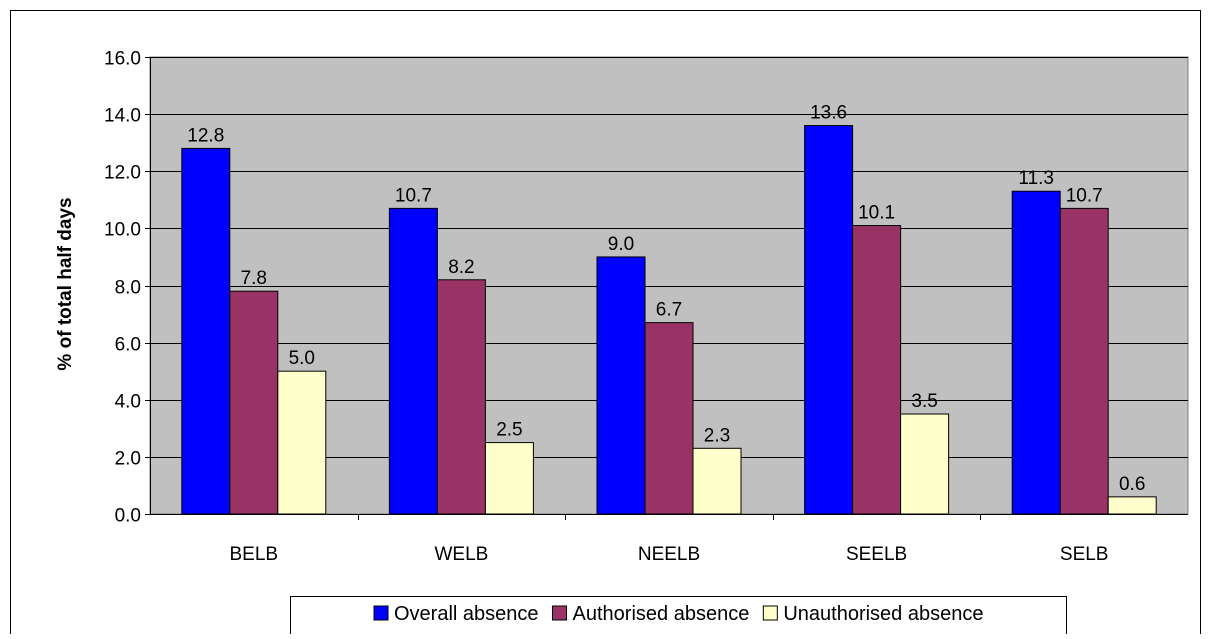  What do you see at coordinates (883, 614) in the screenshot?
I see `legend-label: Unauthorised absence` at bounding box center [883, 614].